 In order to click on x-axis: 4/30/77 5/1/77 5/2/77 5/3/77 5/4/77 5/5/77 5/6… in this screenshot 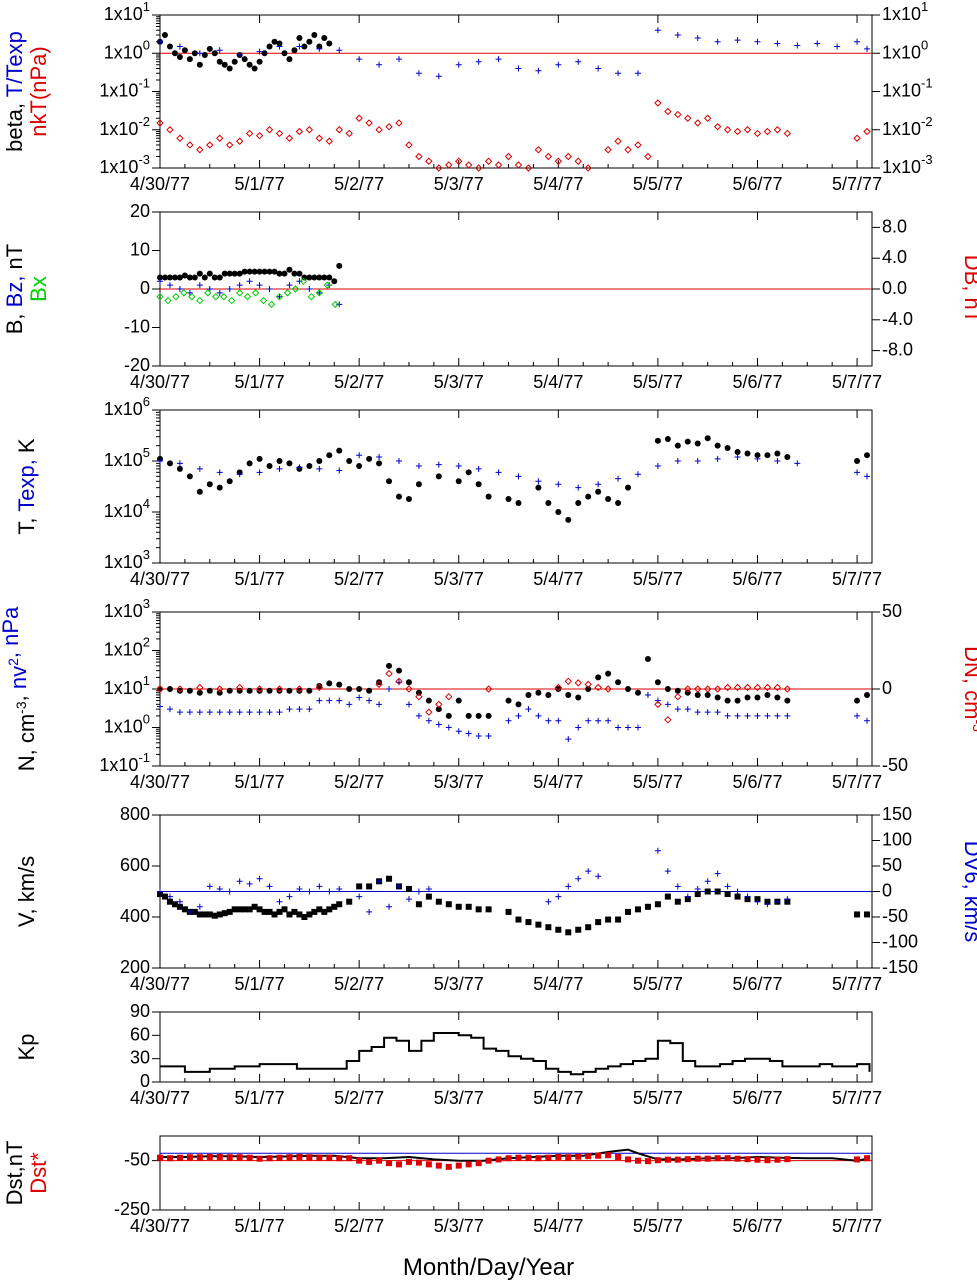, I will do `click(506, 904)`.